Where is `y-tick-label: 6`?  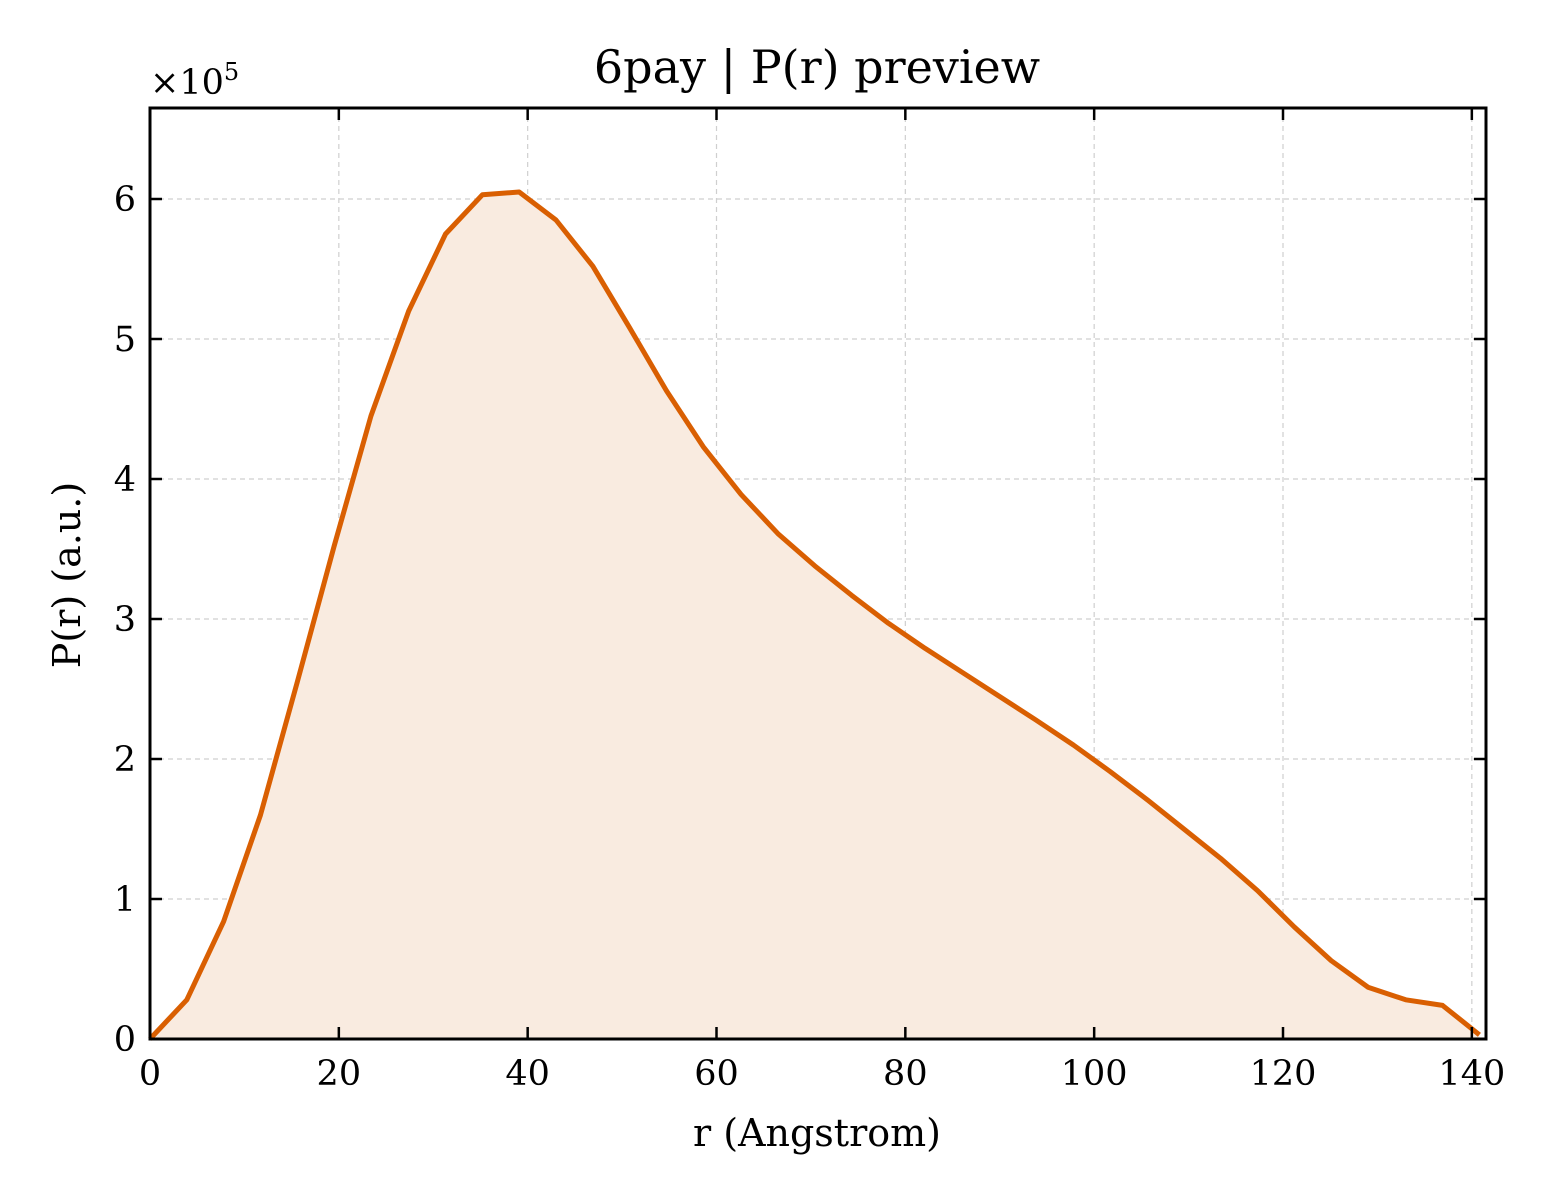
y-tick-label: 6 is located at coordinates (125, 200).